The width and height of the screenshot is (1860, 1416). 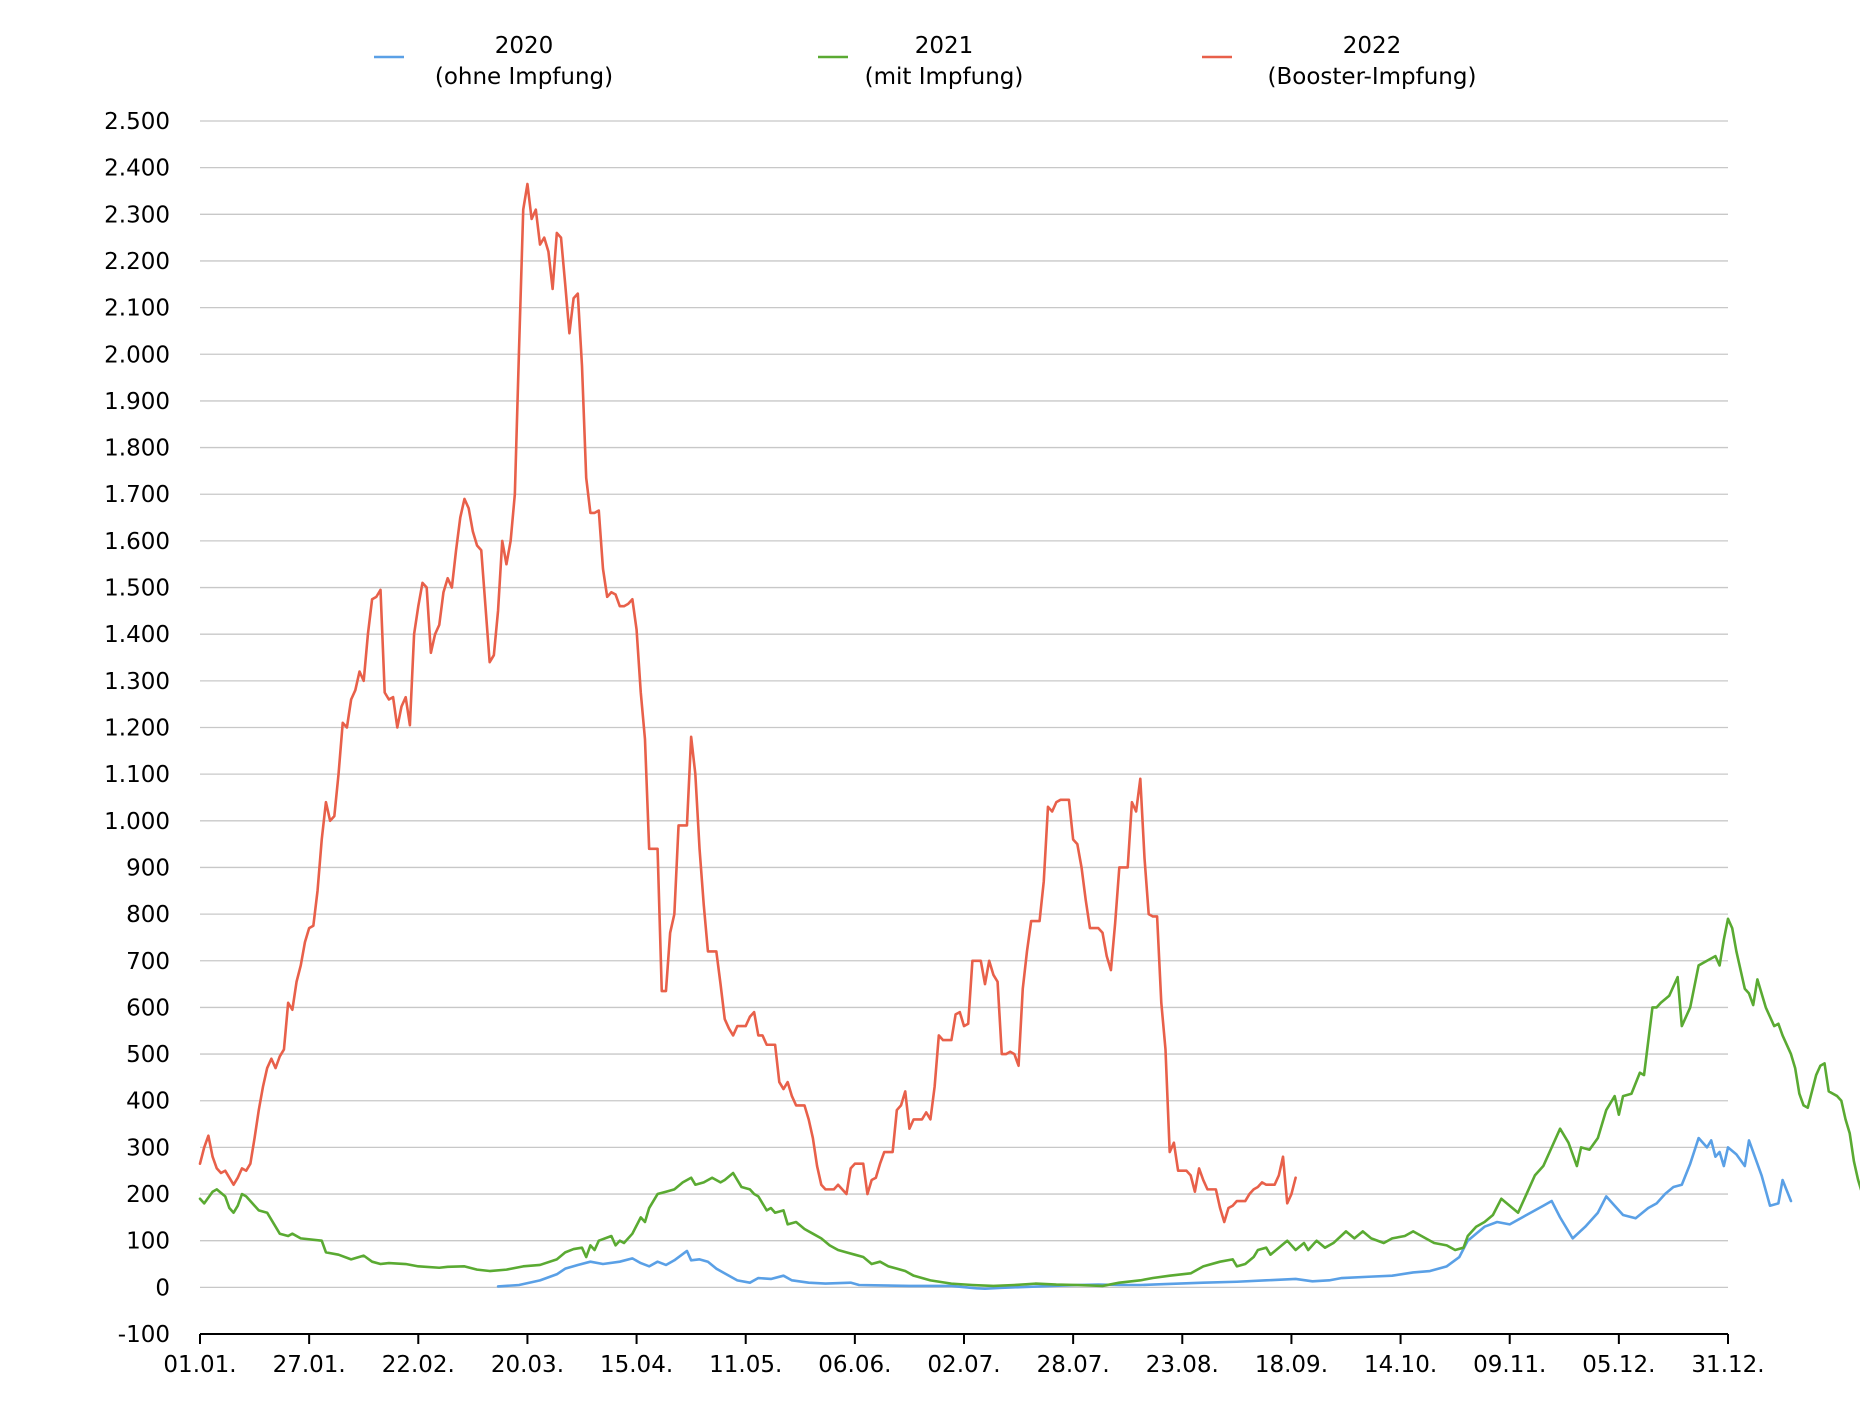 I want to click on x-tick-label: 27.01., so click(x=309, y=1365).